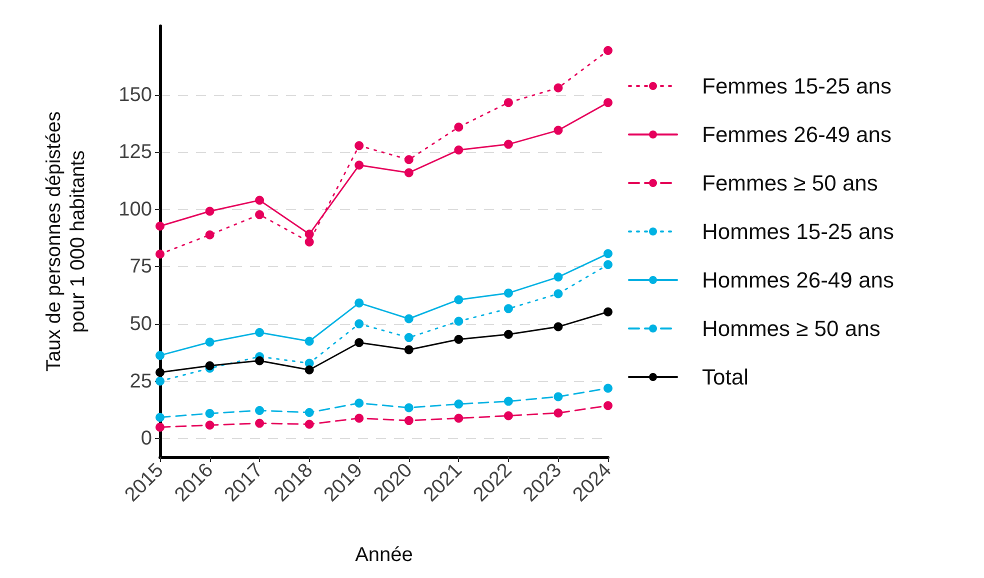 The image size is (984, 578). What do you see at coordinates (797, 134) in the screenshot?
I see `legend-label: Femmes 26-49 ans` at bounding box center [797, 134].